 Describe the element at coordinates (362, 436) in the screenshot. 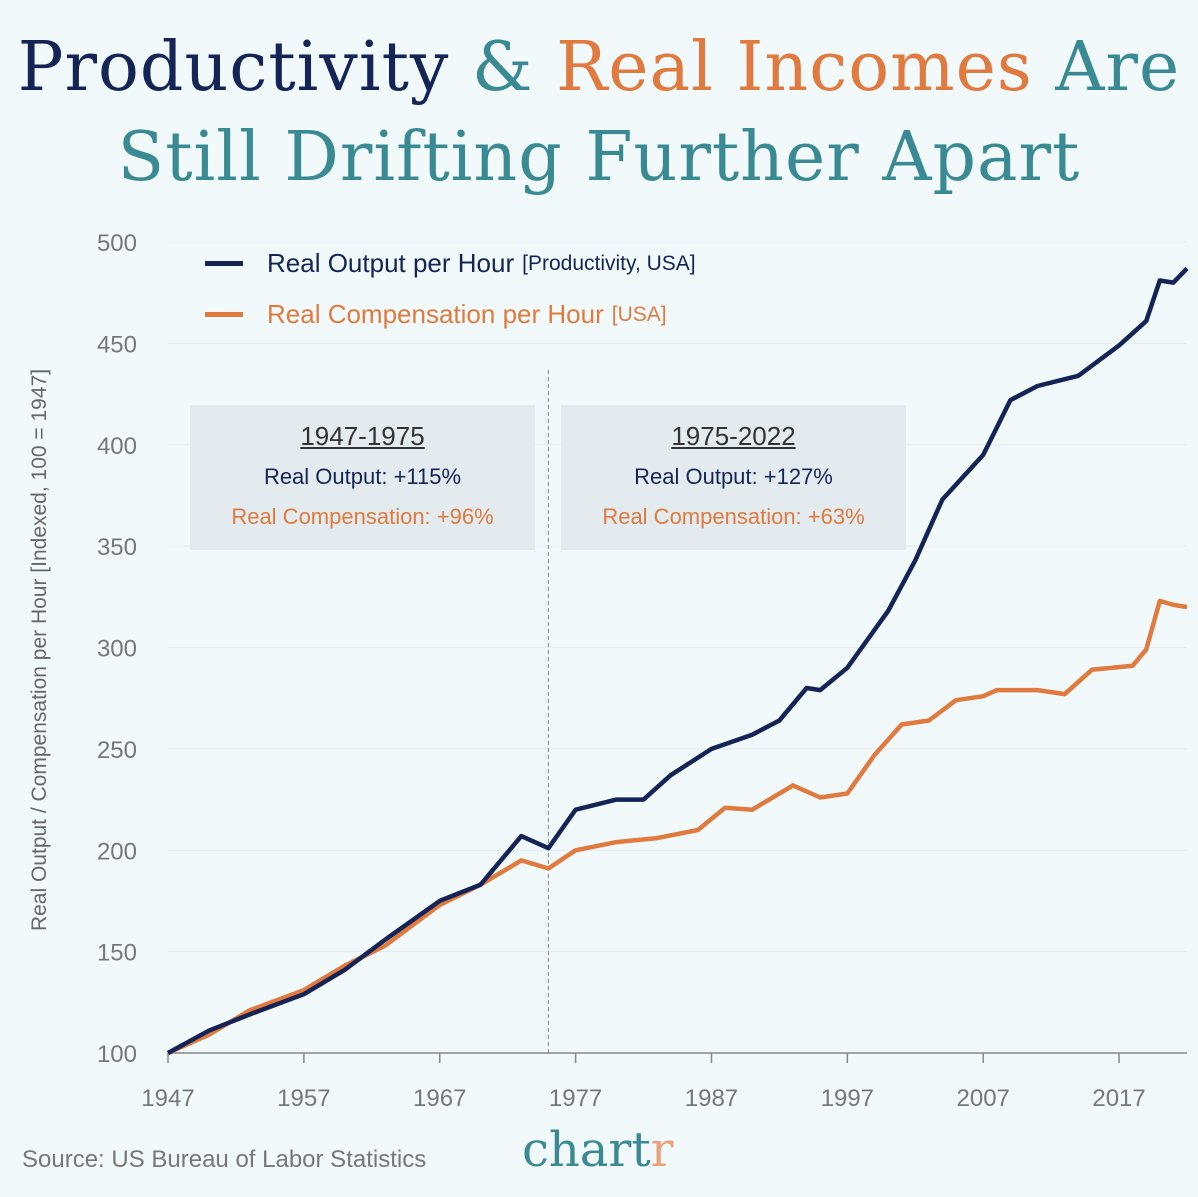

I see `box-heading: 1947-1975` at that location.